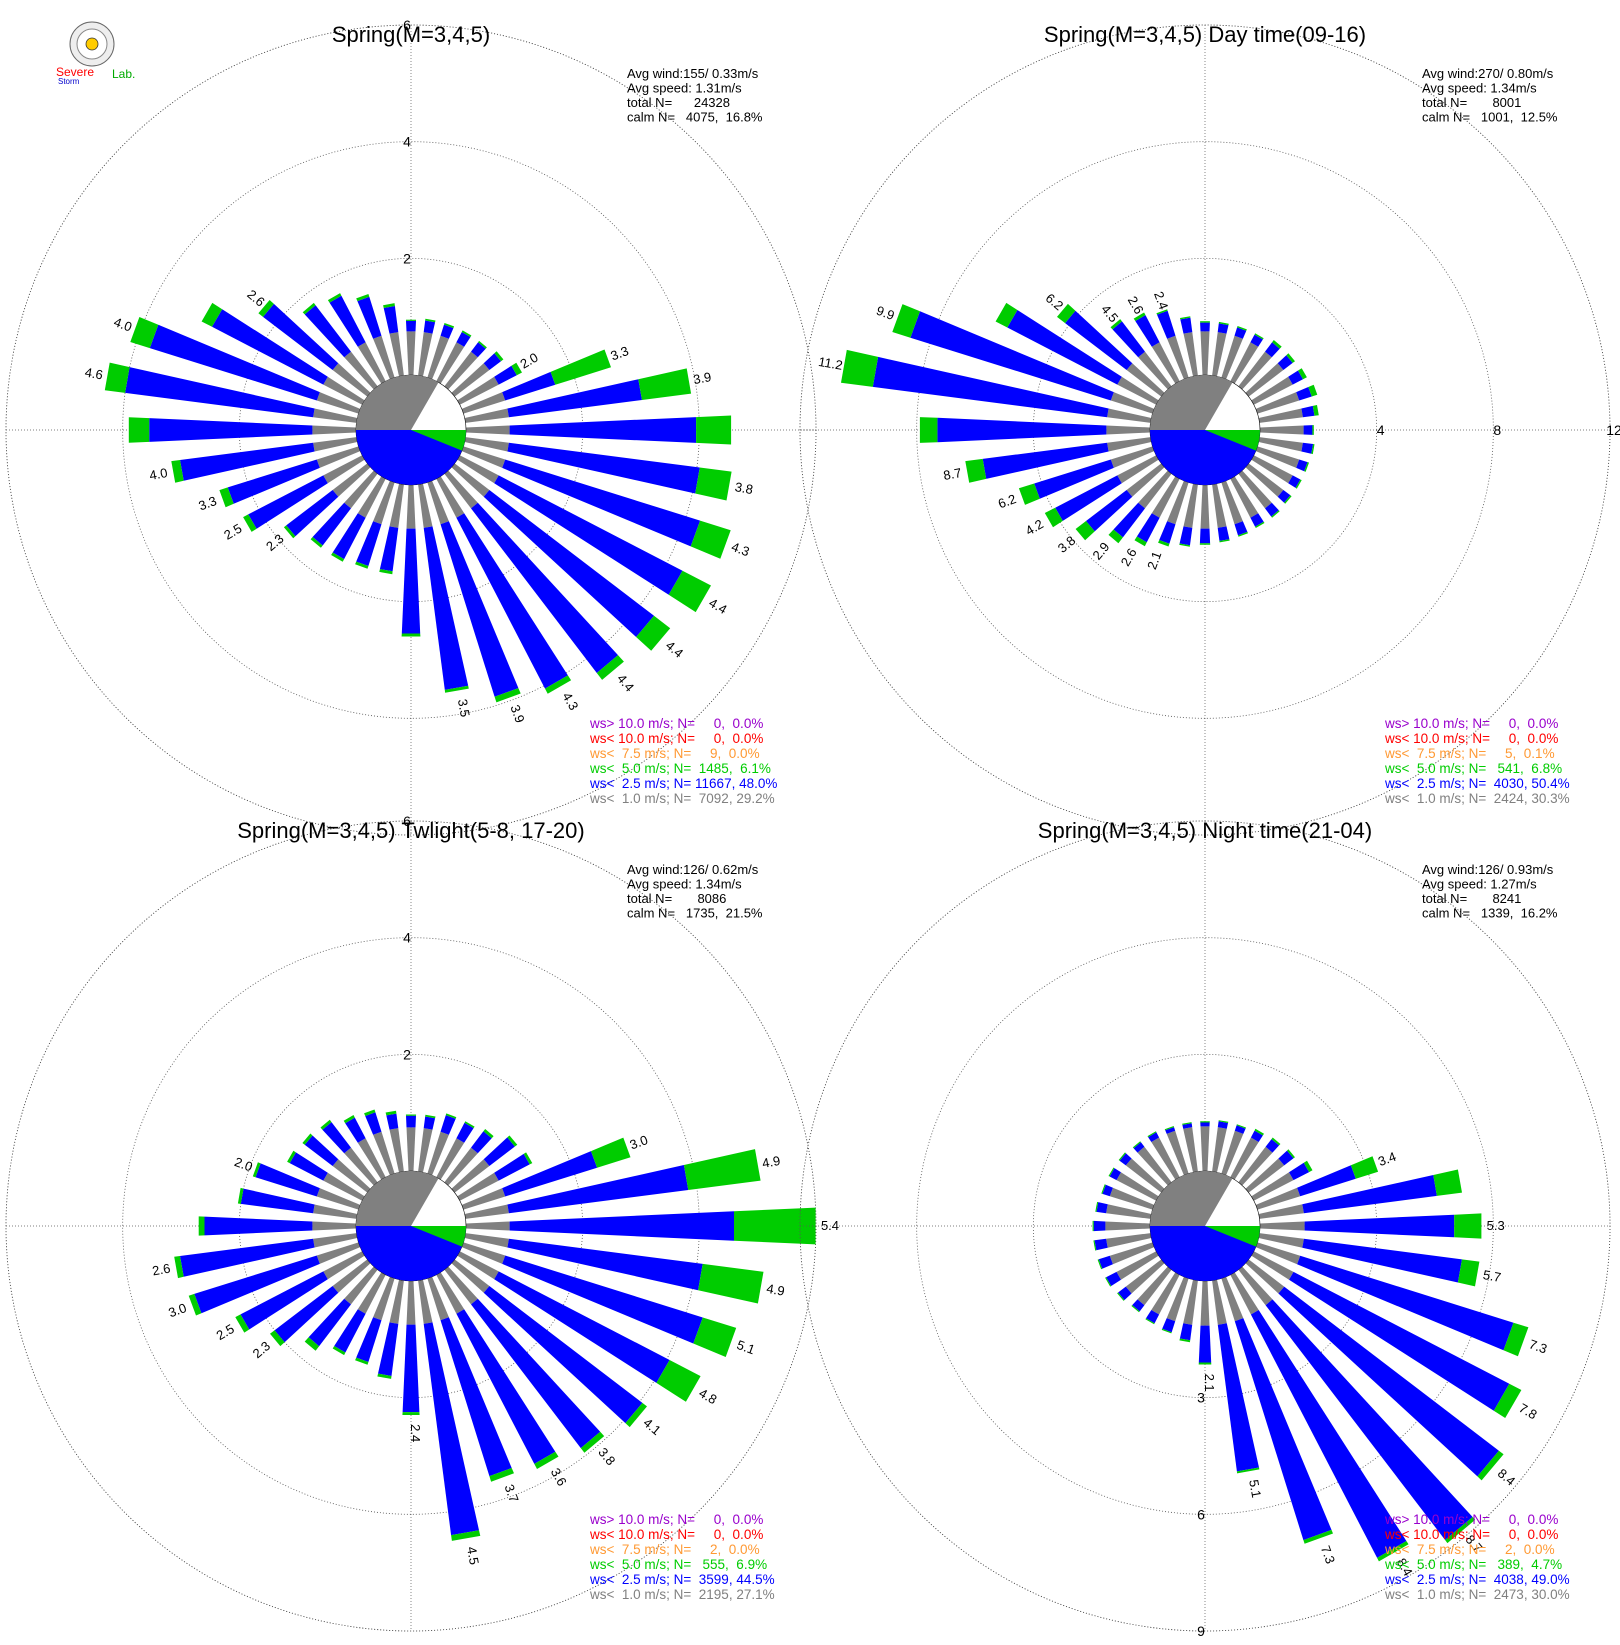 Image resolution: width=1620 pixels, height=1645 pixels. Describe the element at coordinates (1469, 753) in the screenshot. I see `legend-entry: ws< 7.5 m/s; N= 5, 0.1%` at that location.